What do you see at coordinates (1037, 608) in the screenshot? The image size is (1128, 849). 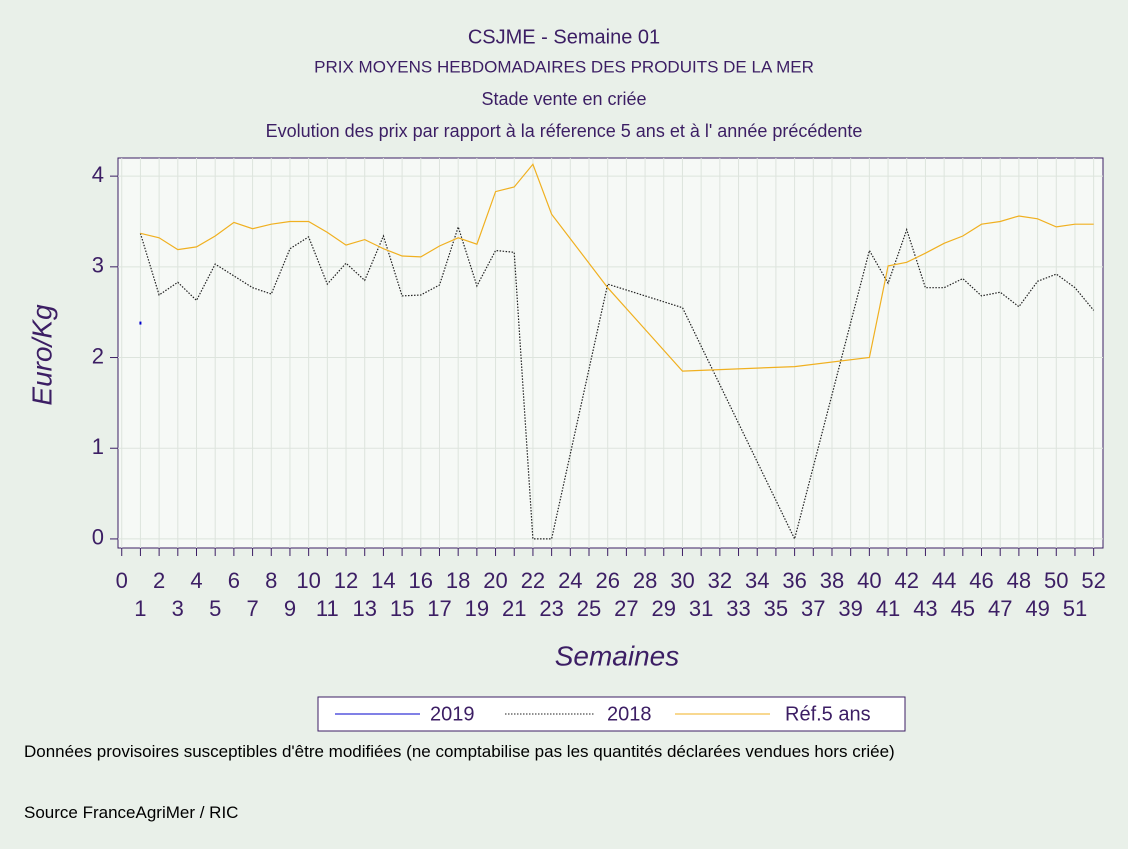 I see `x-tick-label: 49` at bounding box center [1037, 608].